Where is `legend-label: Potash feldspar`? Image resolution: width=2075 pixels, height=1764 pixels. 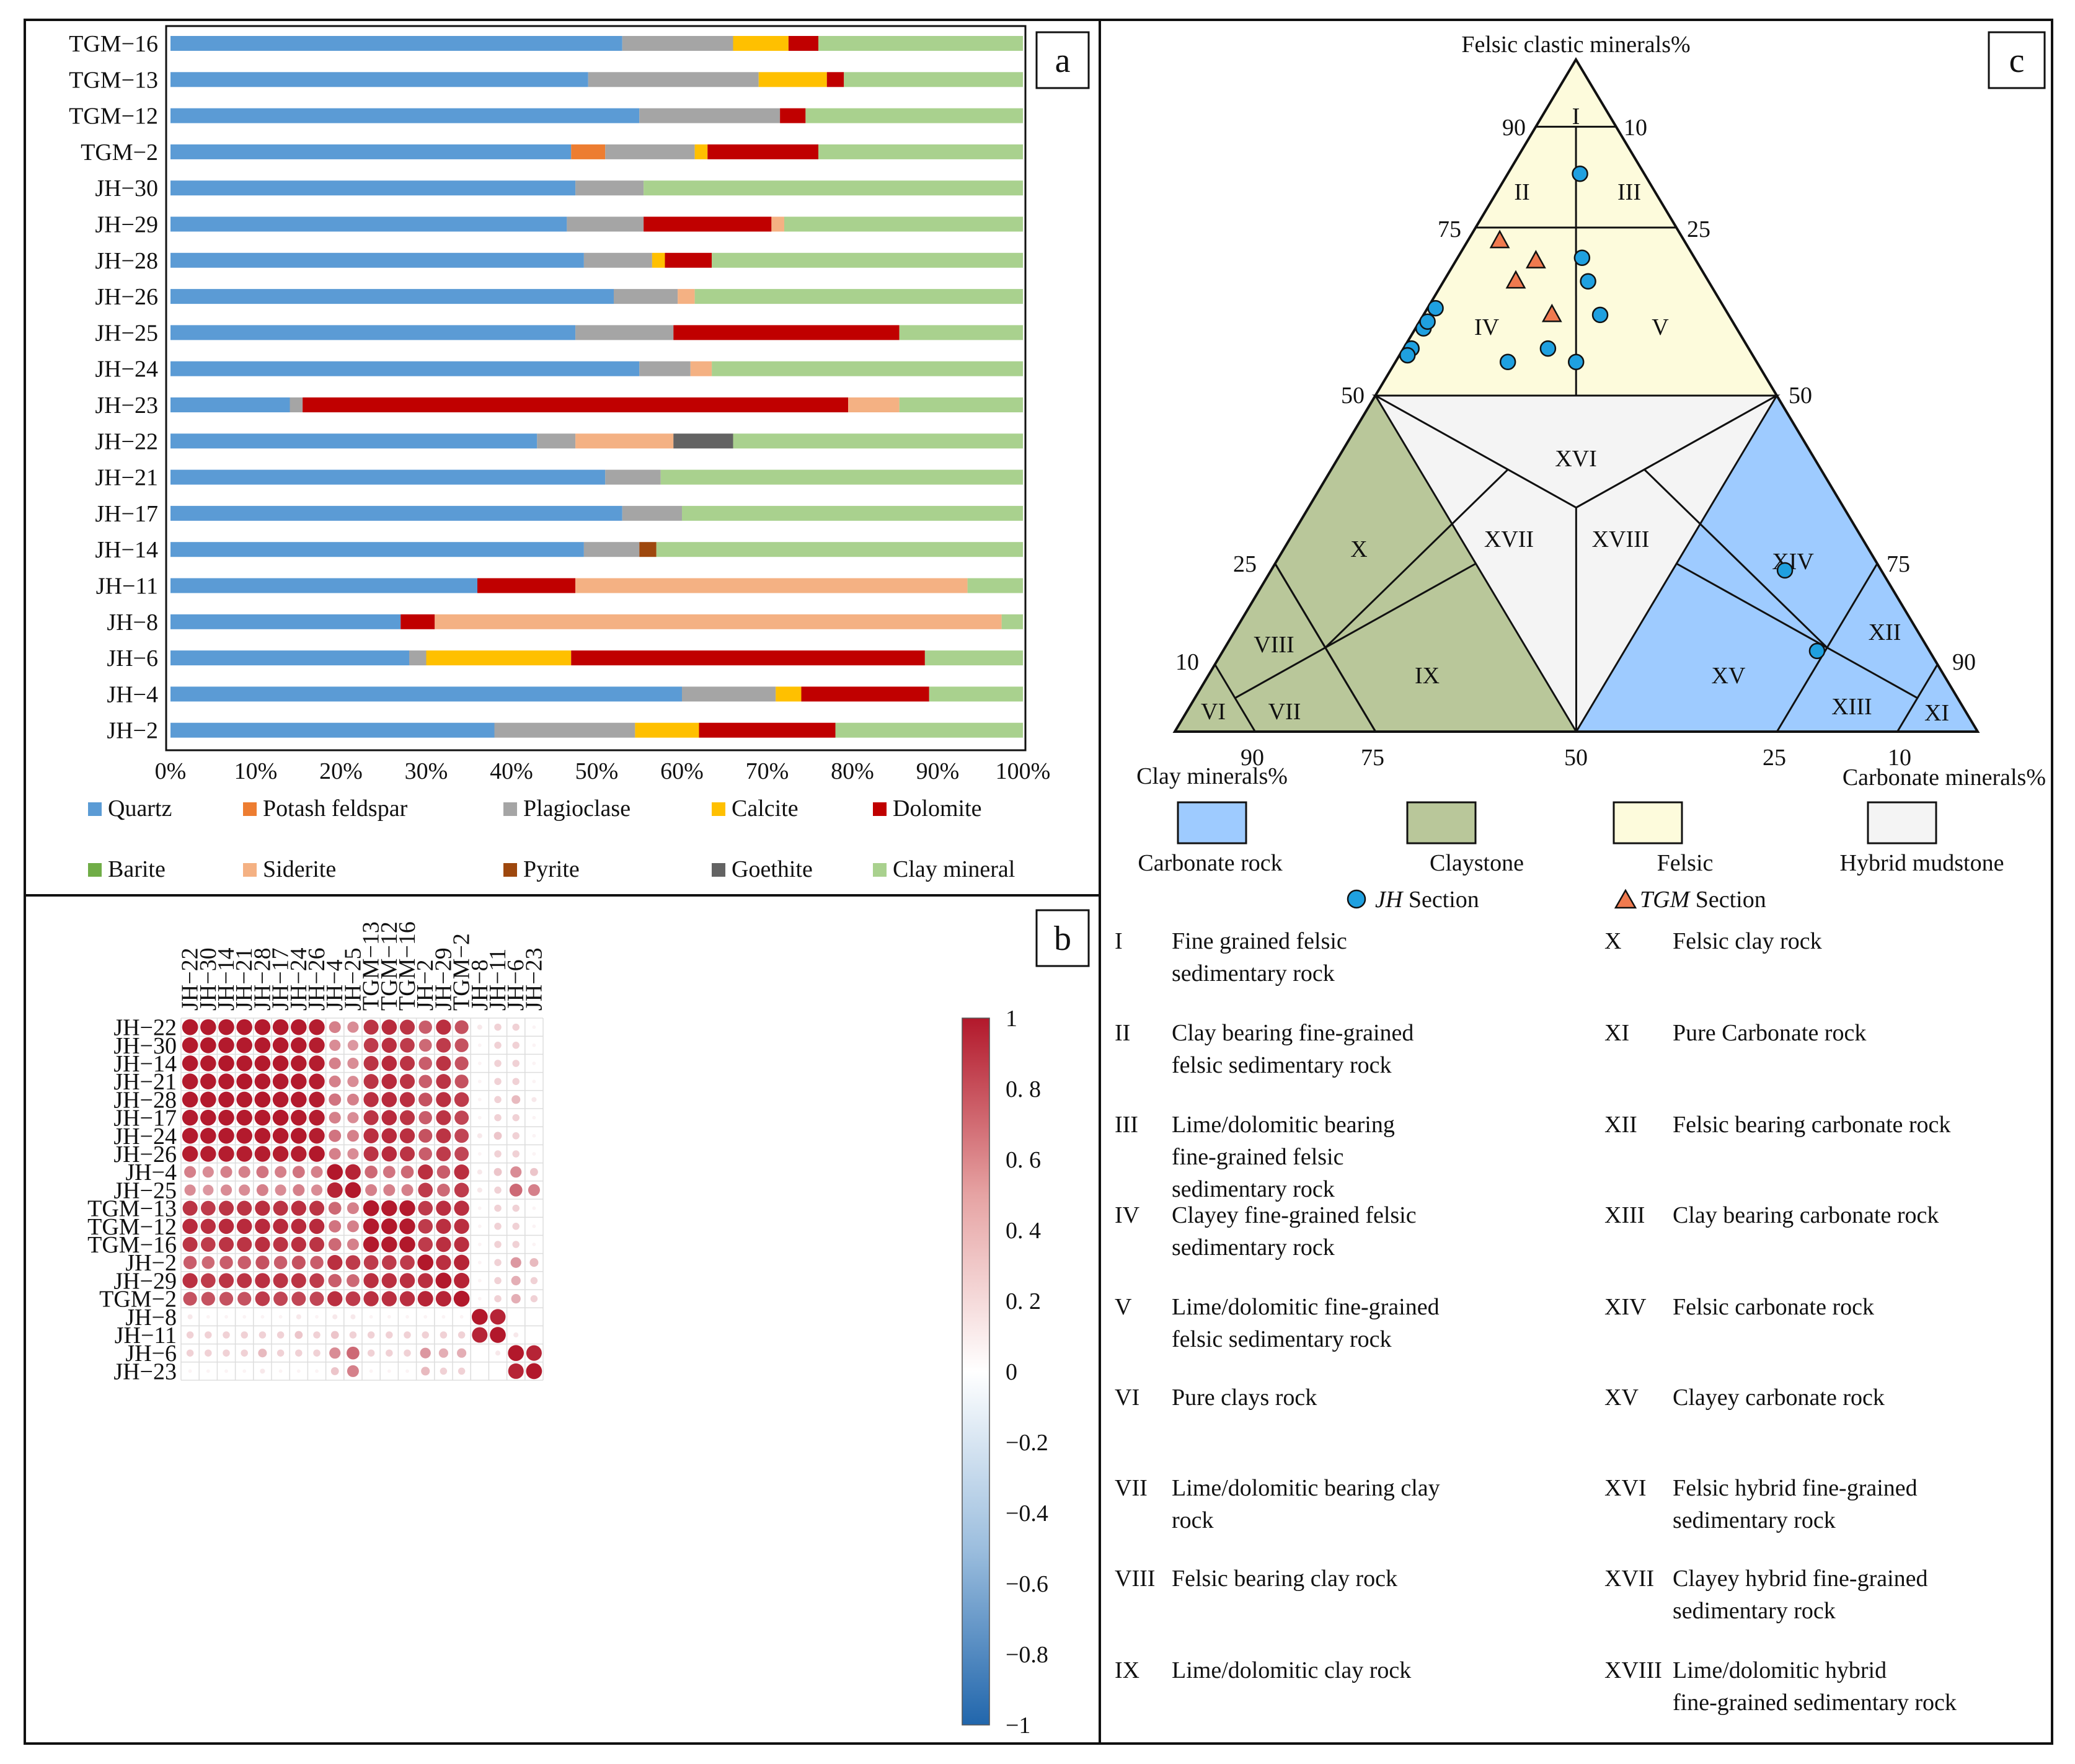 legend-label: Potash feldspar is located at coordinates (335, 809).